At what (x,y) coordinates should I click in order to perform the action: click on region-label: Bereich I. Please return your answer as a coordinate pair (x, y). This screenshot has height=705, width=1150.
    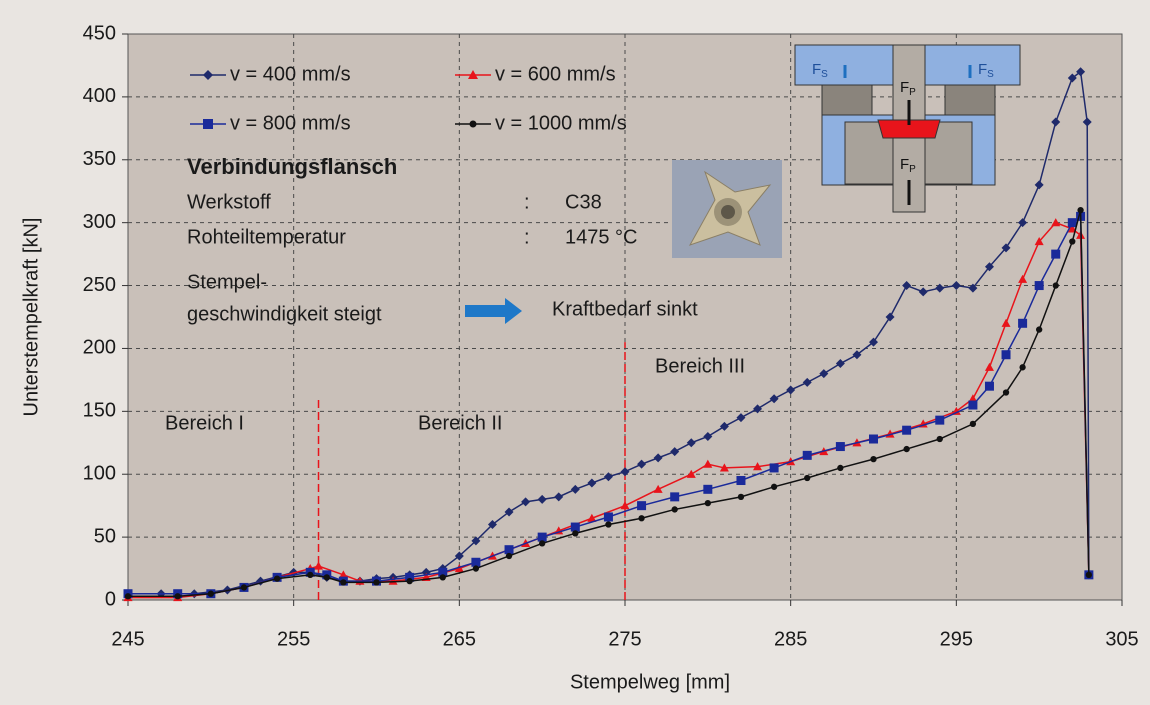
    Looking at the image, I should click on (204, 423).